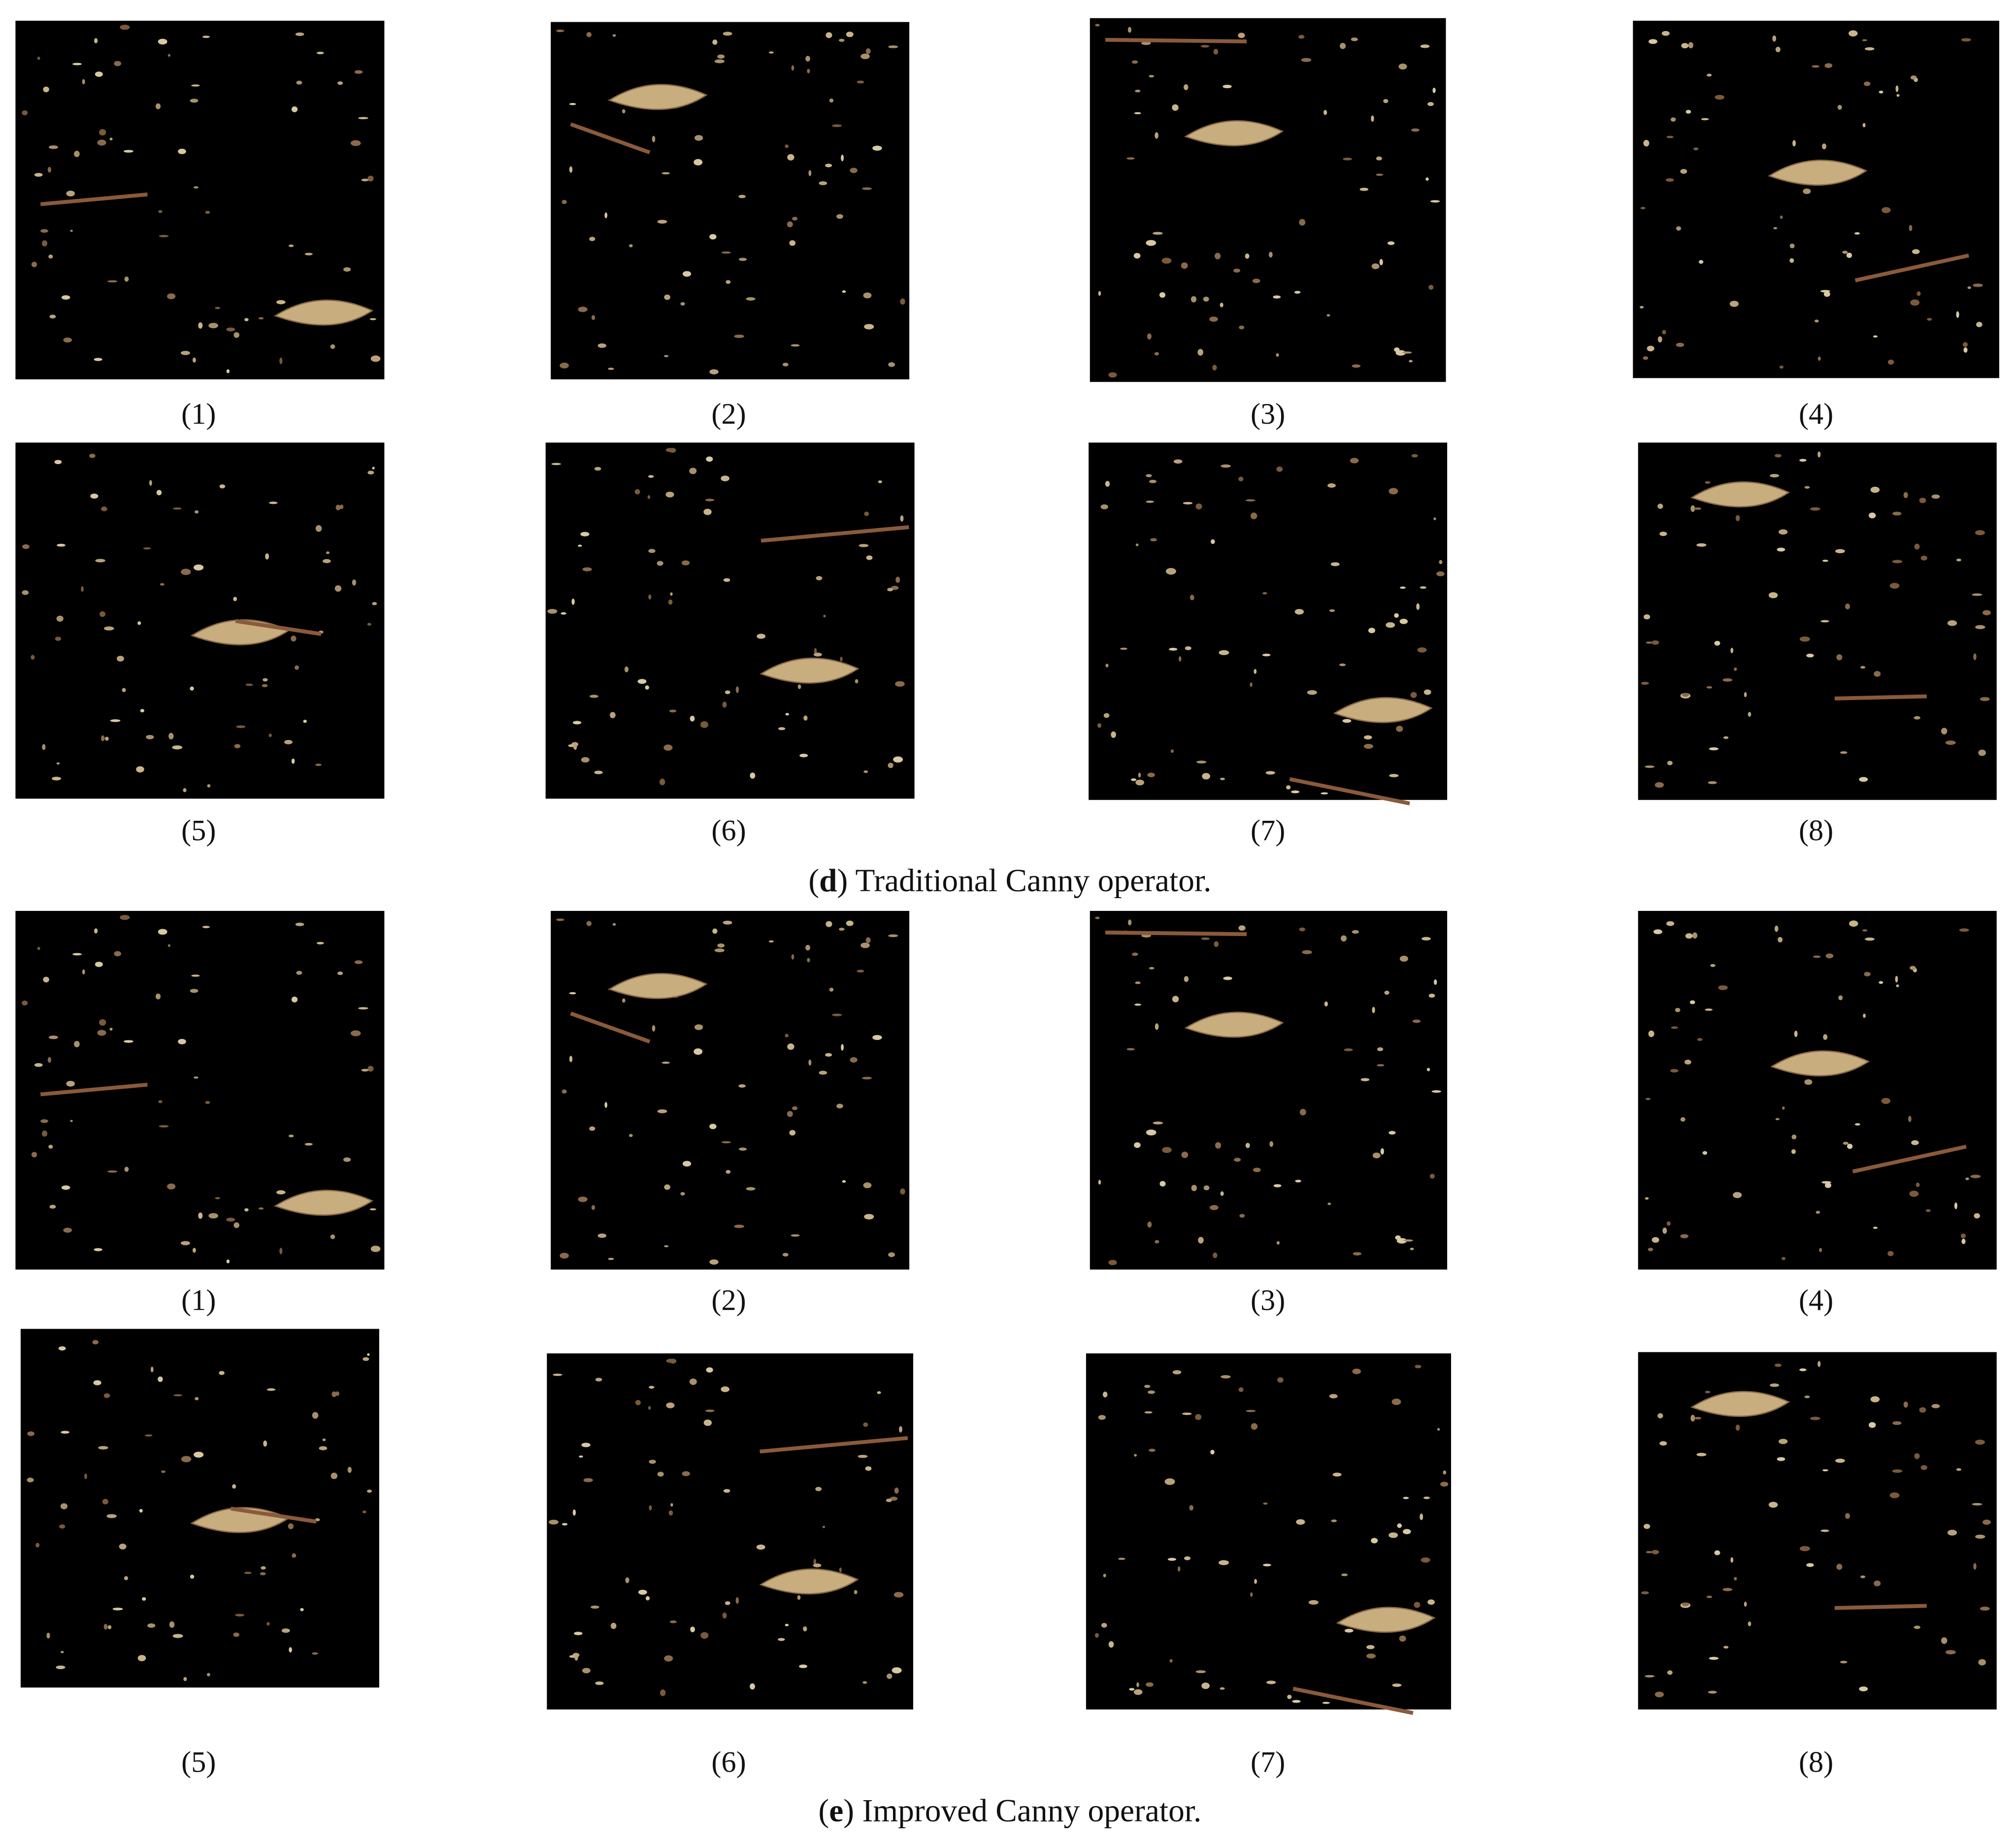 This screenshot has height=1845, width=2016. What do you see at coordinates (813, 881) in the screenshot?
I see `caption-open: (` at bounding box center [813, 881].